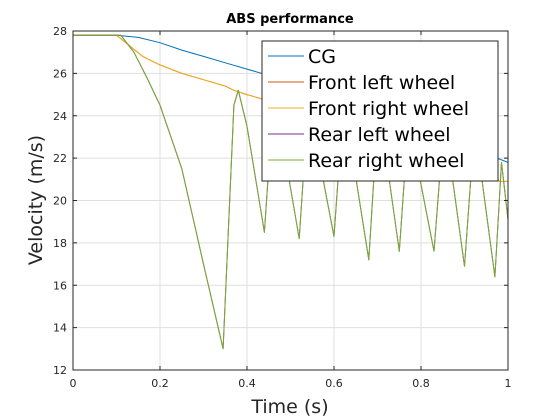  What do you see at coordinates (60, 370) in the screenshot?
I see `y-tick-label: 12` at bounding box center [60, 370].